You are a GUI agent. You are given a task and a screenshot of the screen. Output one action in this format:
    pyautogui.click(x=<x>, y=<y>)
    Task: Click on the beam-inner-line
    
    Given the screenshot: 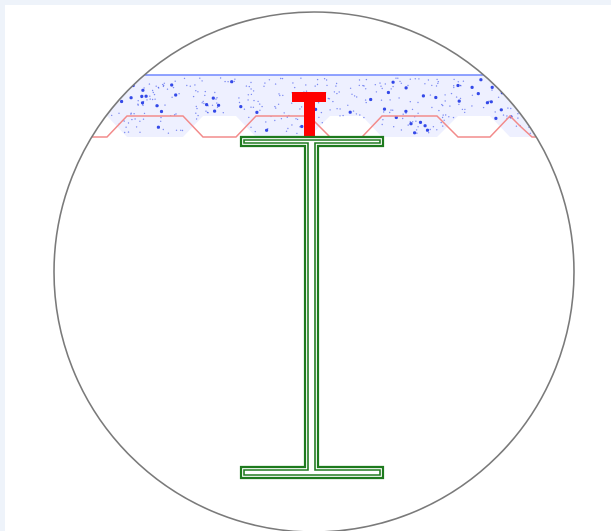 What is the action you would take?
    pyautogui.click(x=312, y=307)
    